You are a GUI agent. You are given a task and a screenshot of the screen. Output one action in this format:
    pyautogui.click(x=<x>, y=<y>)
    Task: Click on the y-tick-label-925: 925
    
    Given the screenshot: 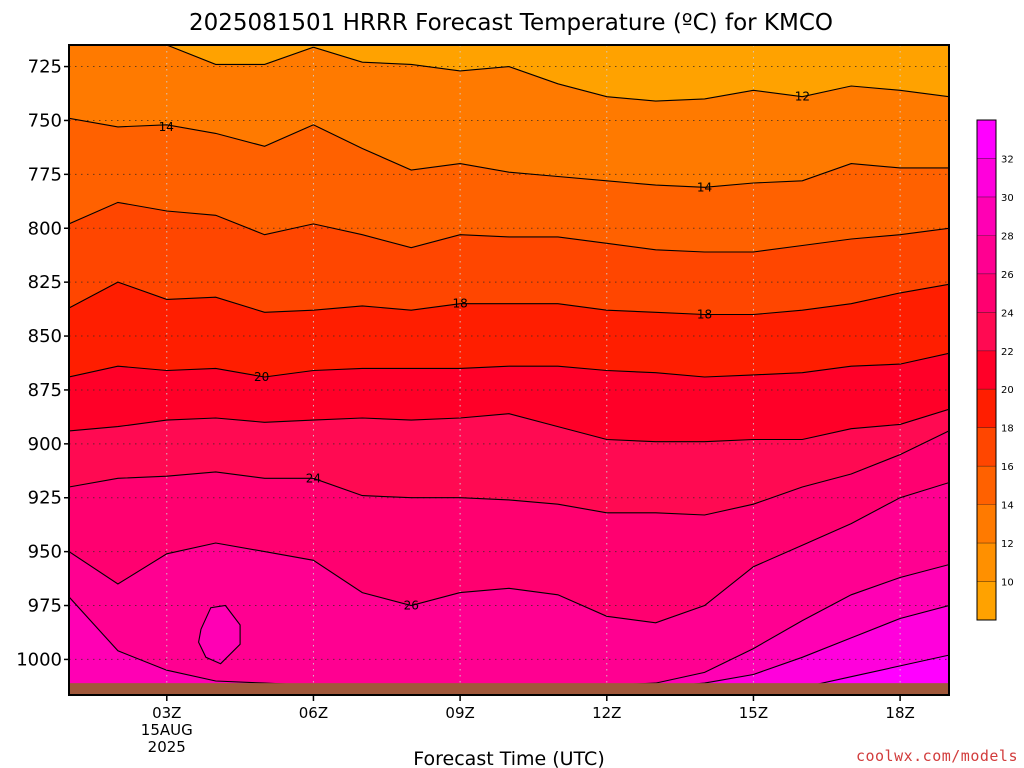 What is the action you would take?
    pyautogui.click(x=45, y=498)
    